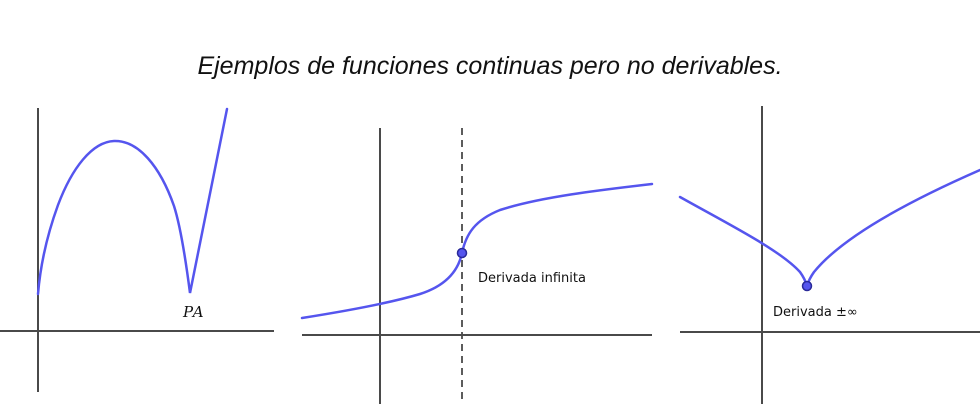 Image resolution: width=980 pixels, height=404 pixels. What do you see at coordinates (807, 286) in the screenshot?
I see `cusp-point` at bounding box center [807, 286].